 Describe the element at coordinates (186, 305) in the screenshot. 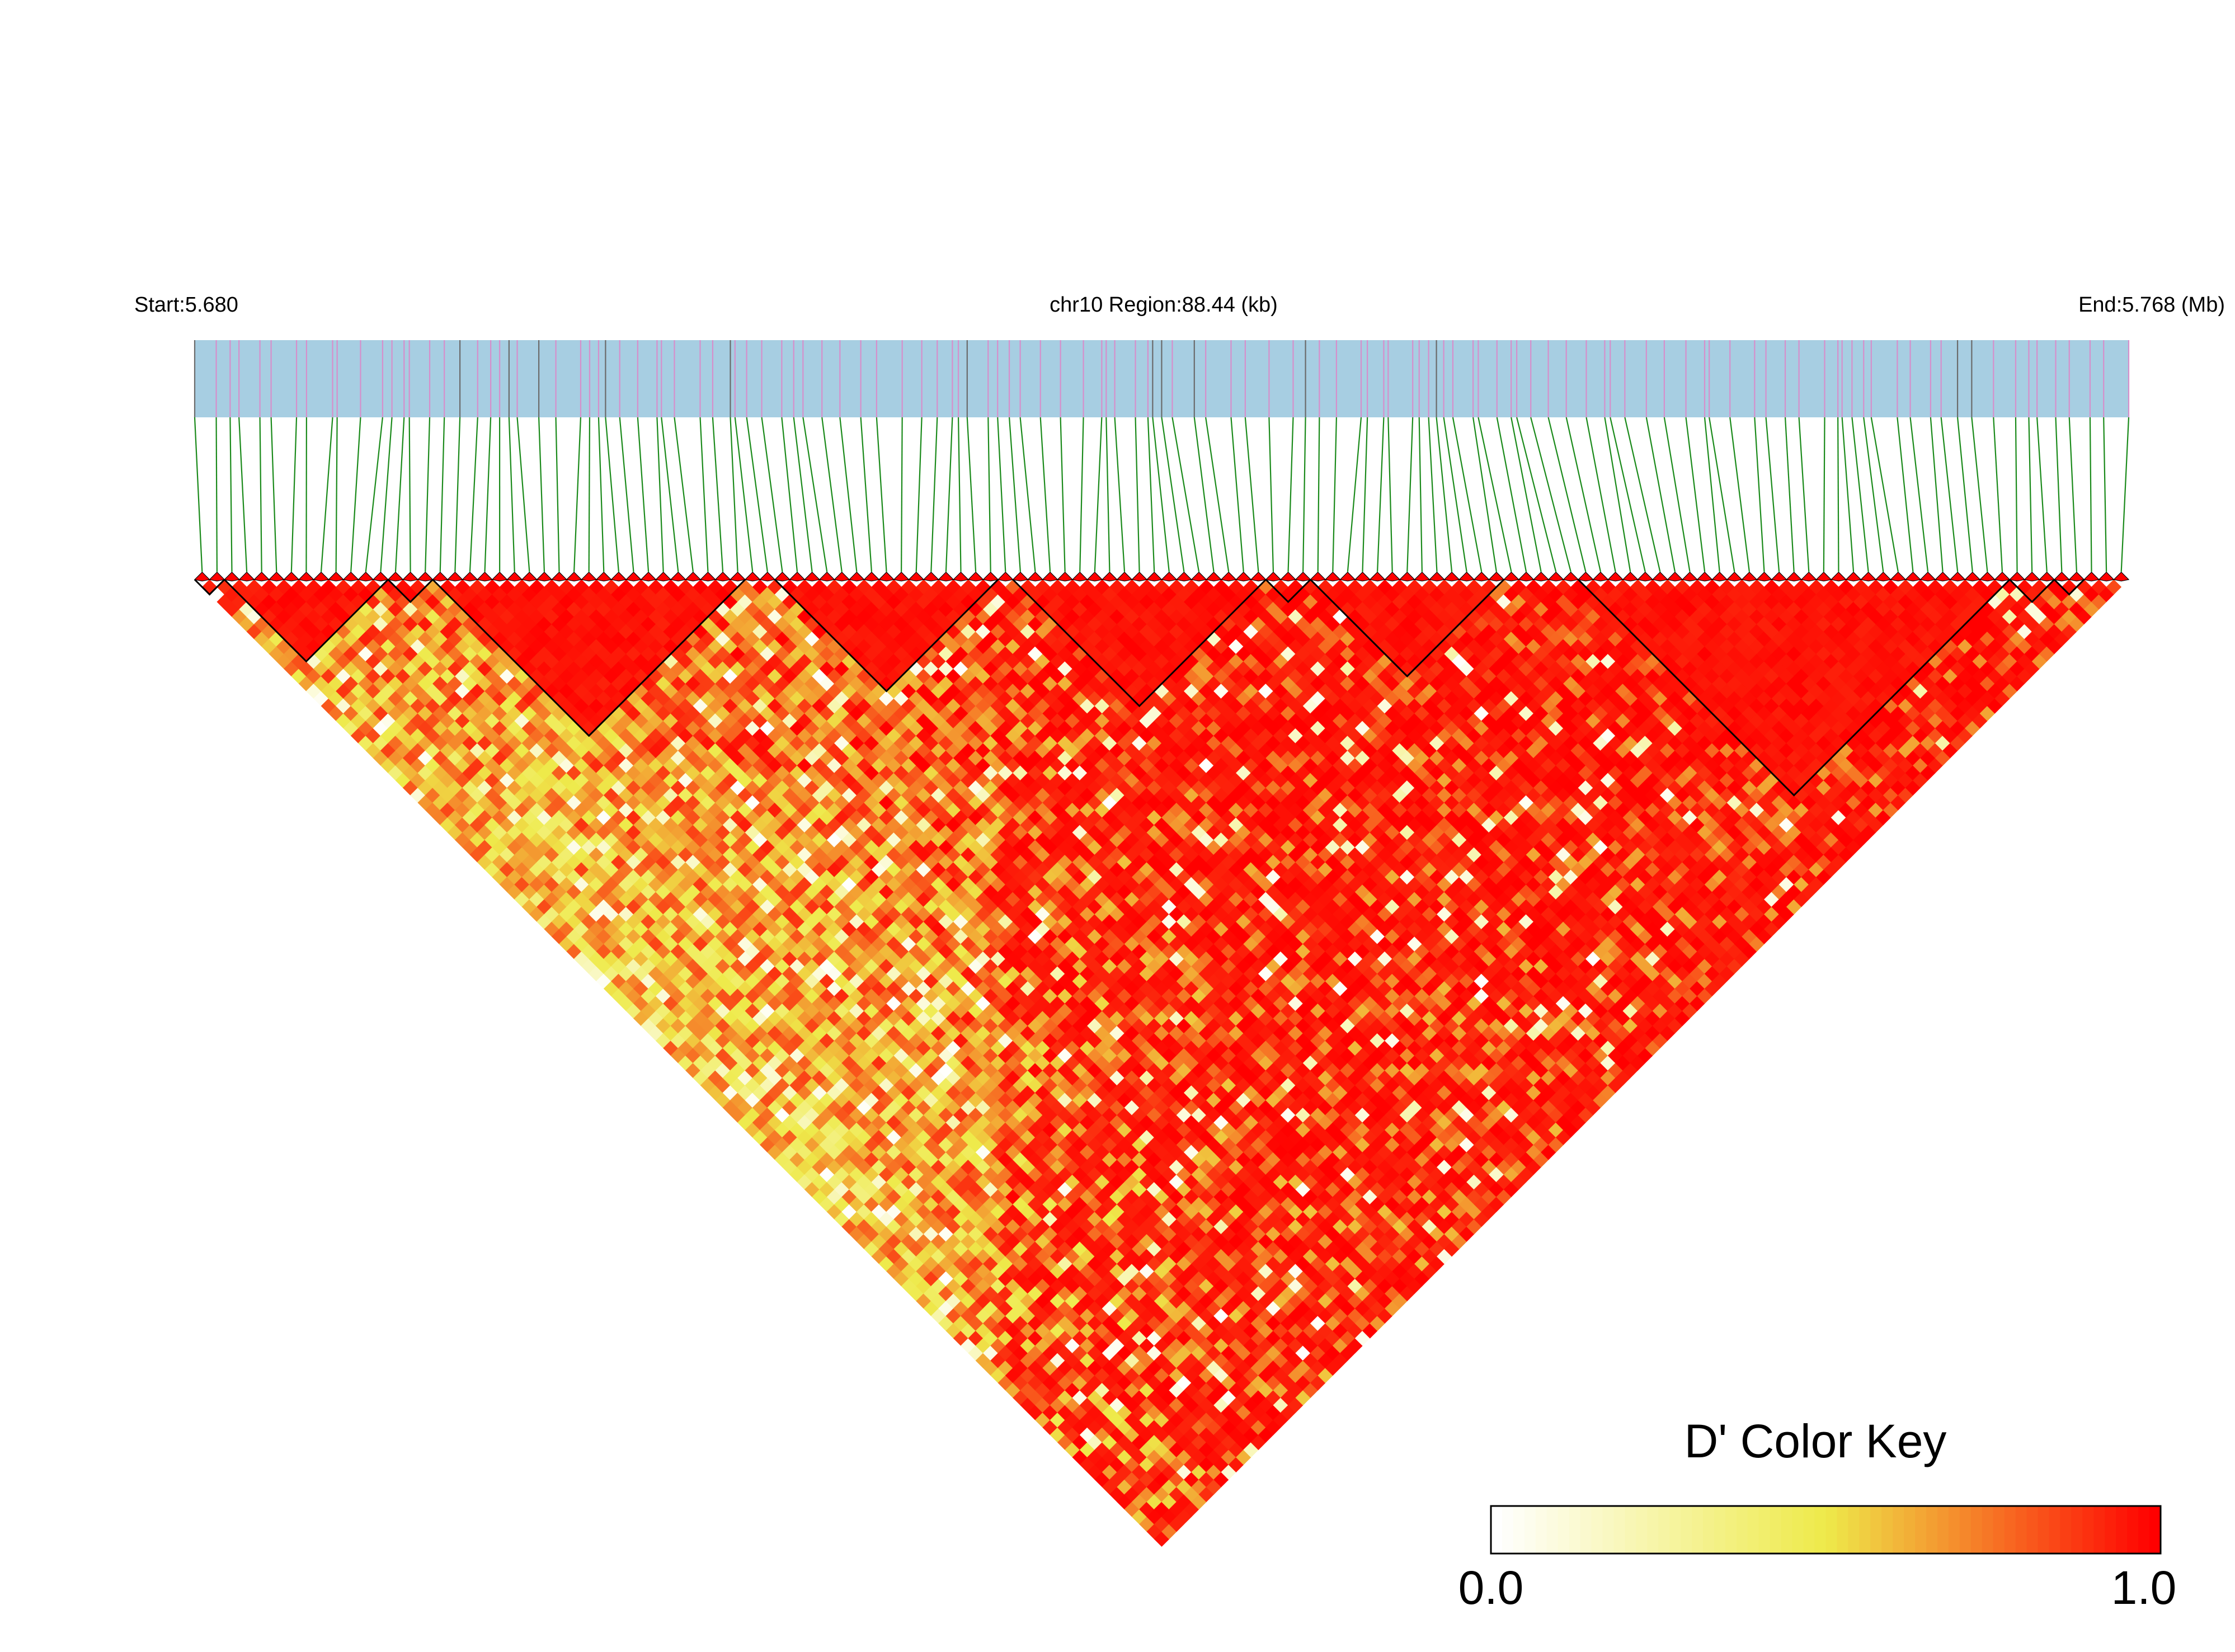

I see `region-start-label: Start:5.680` at that location.